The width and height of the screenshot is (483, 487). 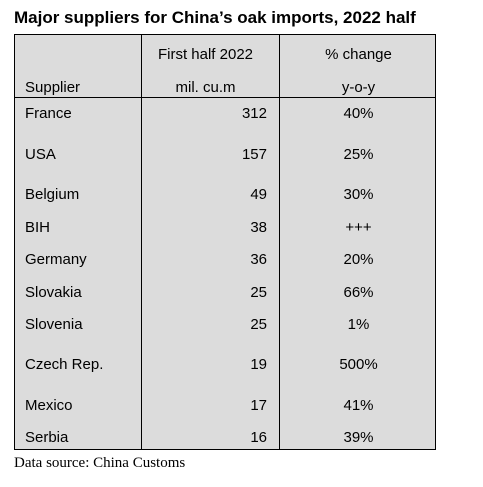 I want to click on cell-supplier: Germany, so click(x=56, y=259).